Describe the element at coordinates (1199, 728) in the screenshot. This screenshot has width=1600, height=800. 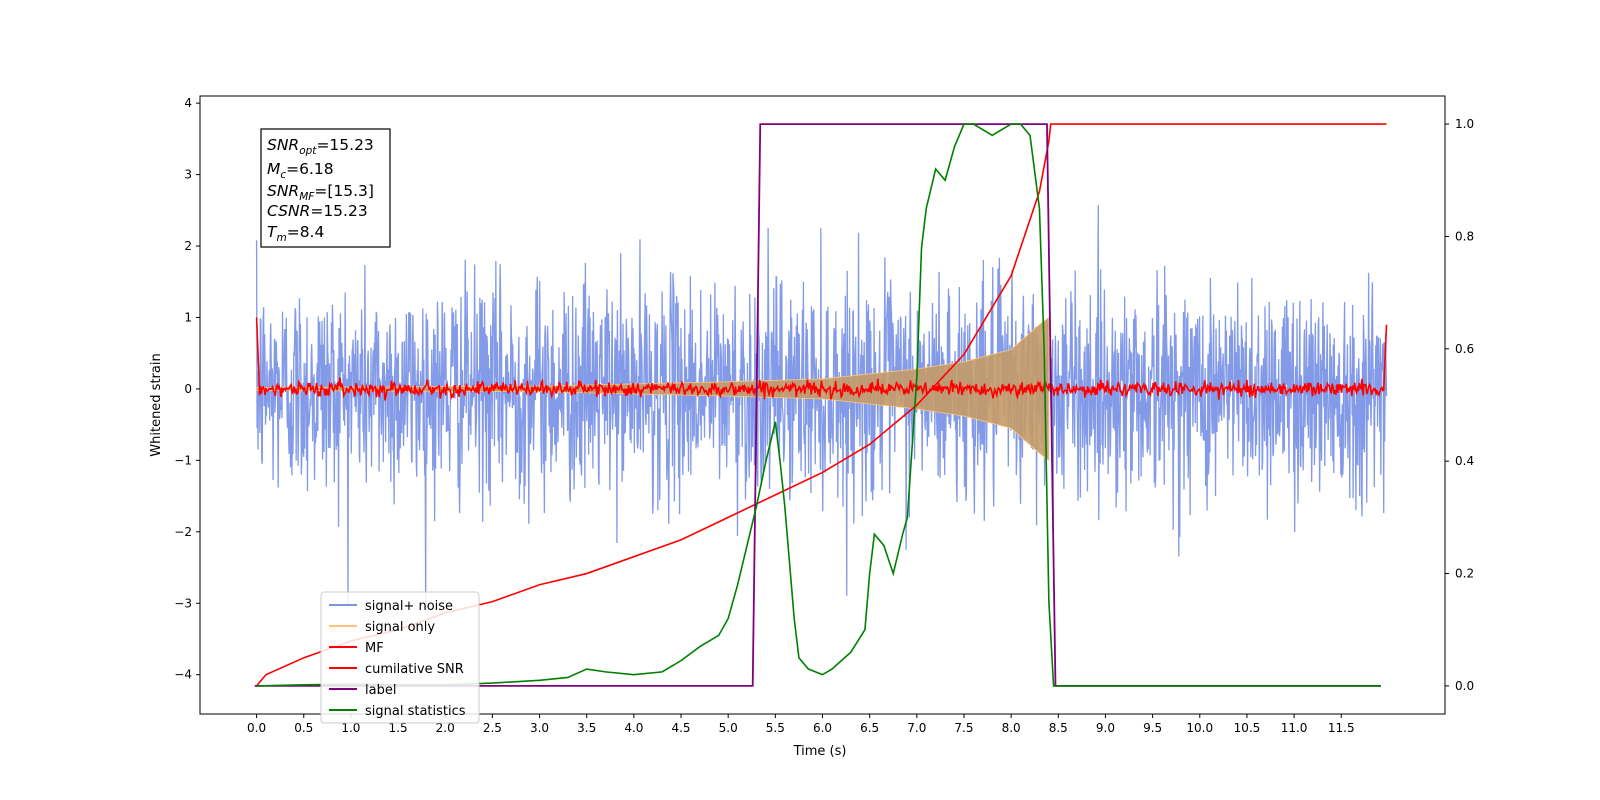
I see `x-tick-label: 10.0` at that location.